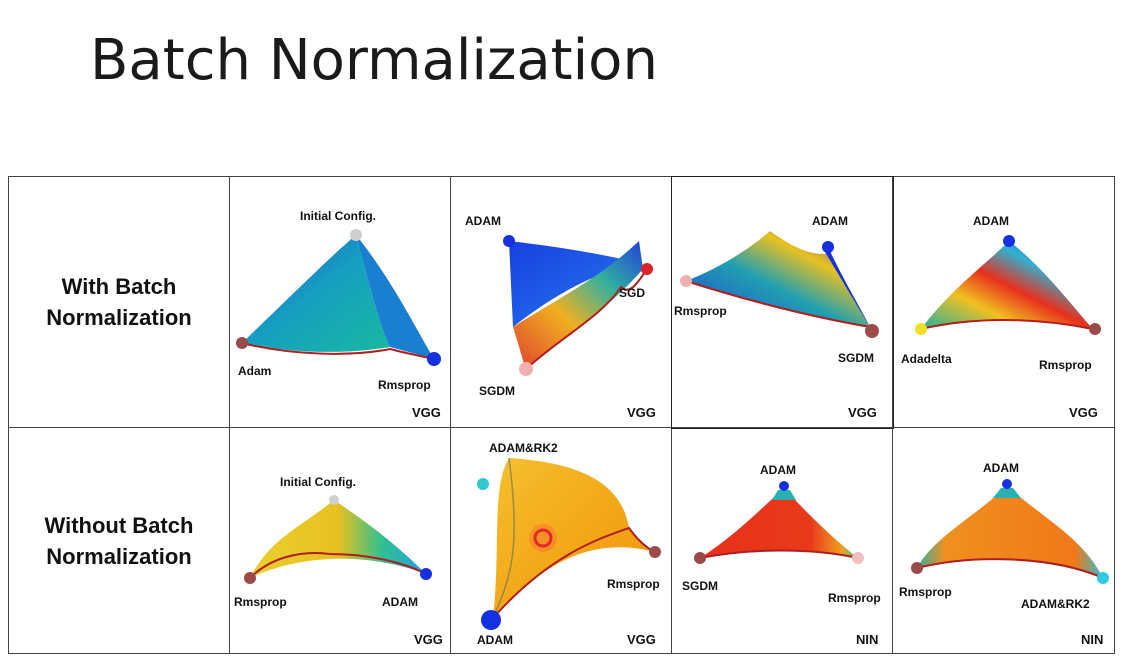 This screenshot has width=1127, height=669. I want to click on panel-without-bn-nin-1: ADAM SGDM Rmsprop NIN, so click(782, 540).